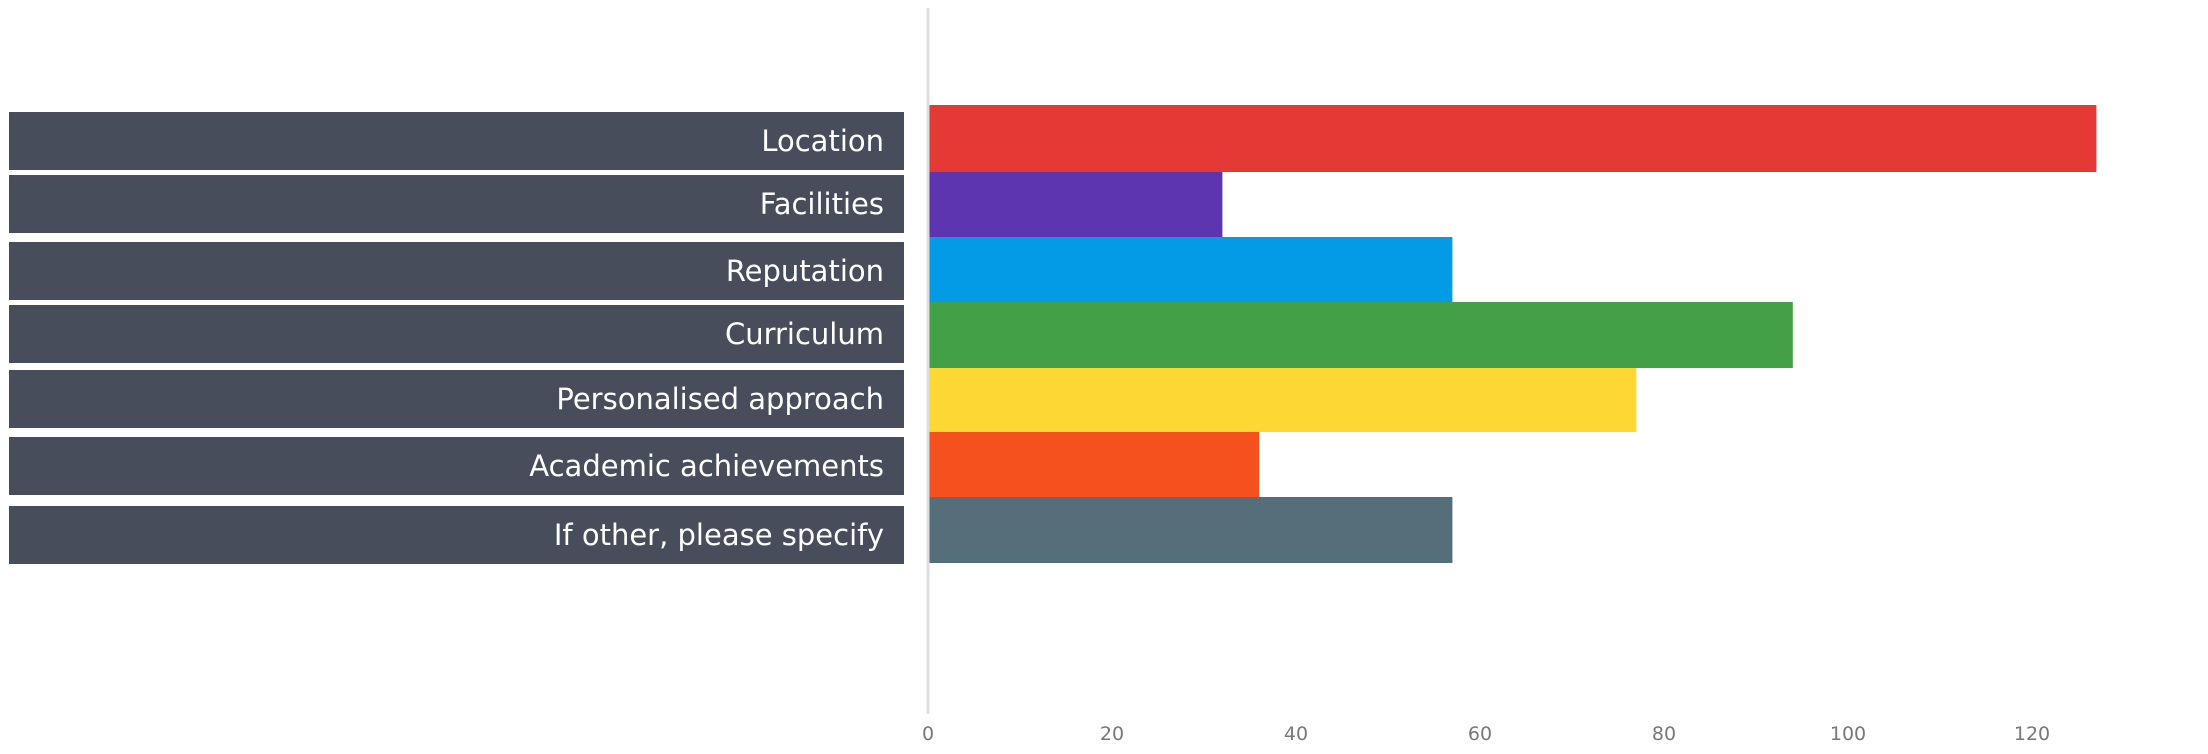 The height and width of the screenshot is (754, 2208). I want to click on category-label-box-personalised-approach, so click(456, 399).